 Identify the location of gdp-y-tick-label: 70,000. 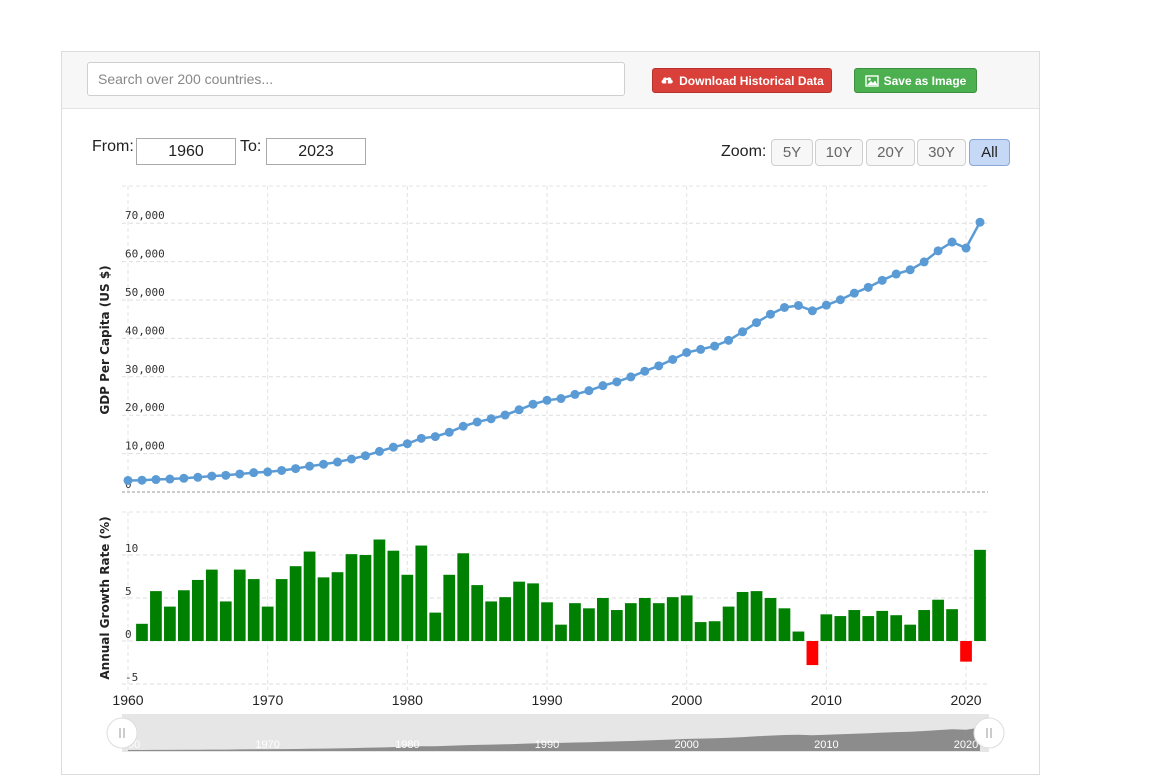
(145, 215).